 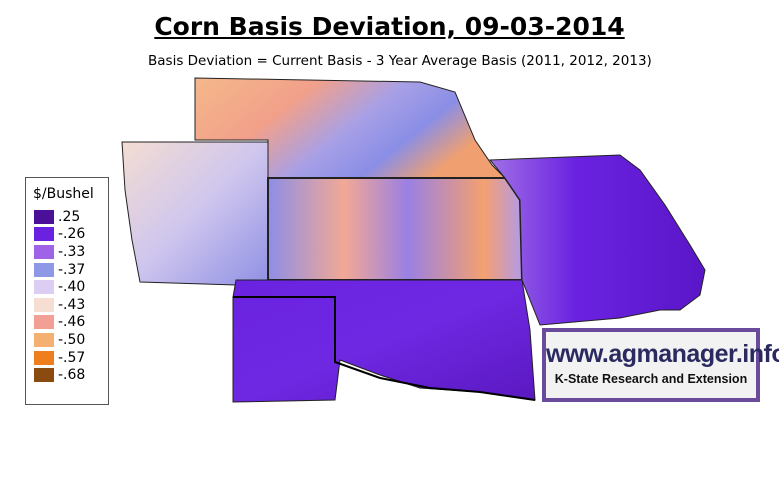 I want to click on legend-items: .25 -.26 -.33 -.37 -.40 -.43 -.46 -.50 -.57 -.68, so click(x=67, y=296).